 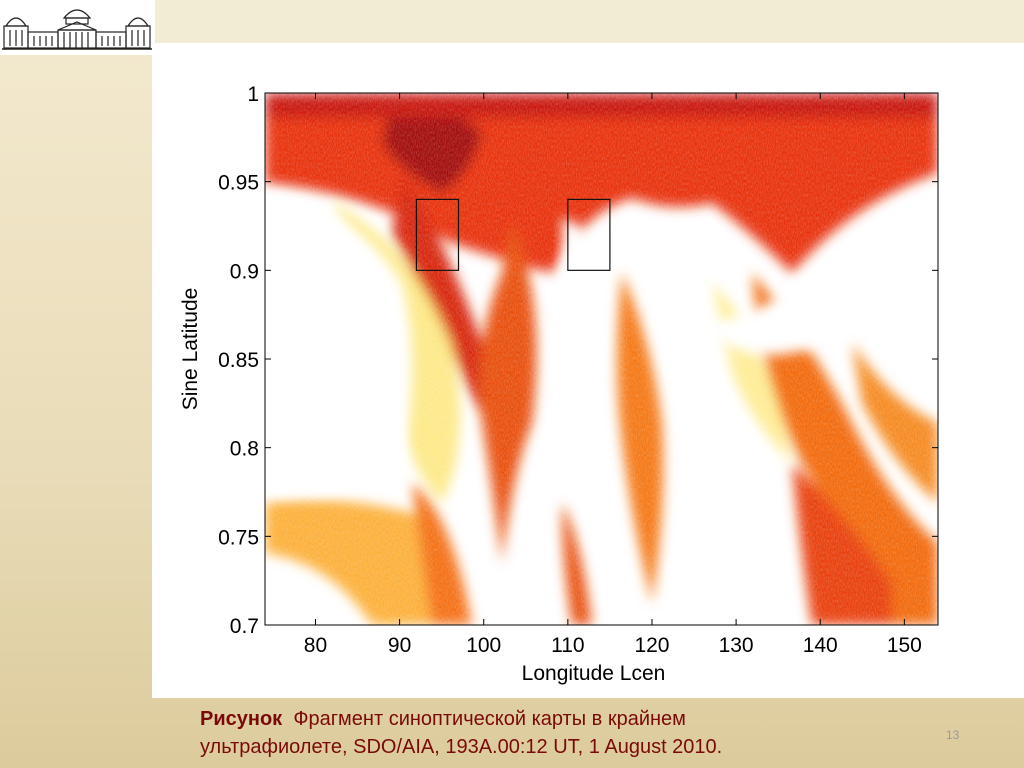 I want to click on header-band, so click(x=589, y=21).